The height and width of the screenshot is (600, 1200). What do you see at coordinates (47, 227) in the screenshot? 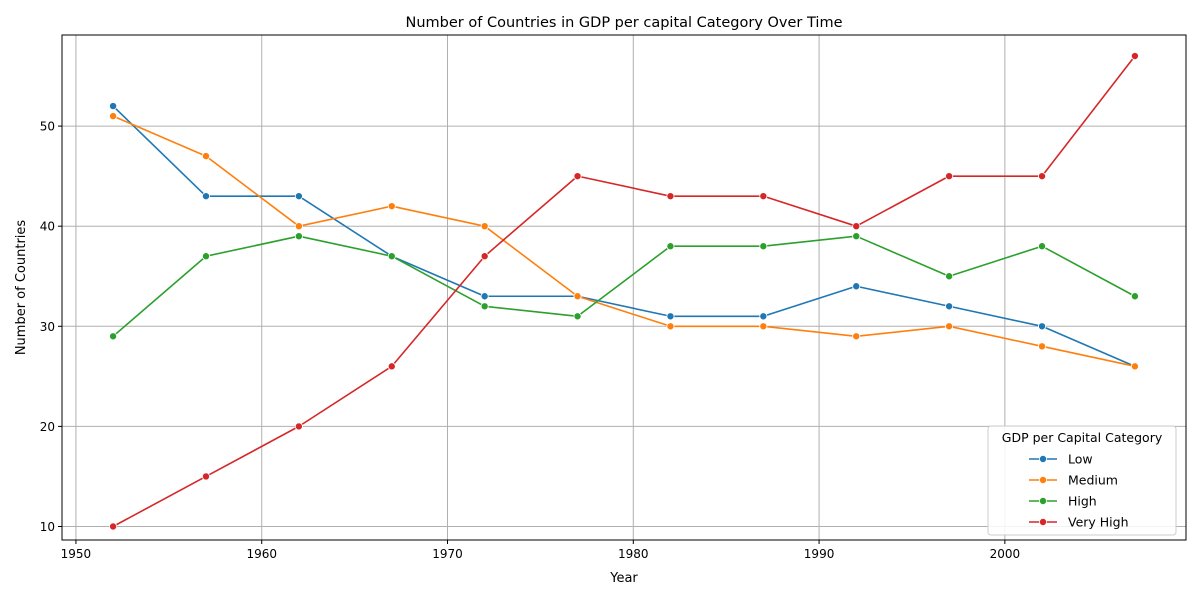
I see `y-tick-label: 40` at bounding box center [47, 227].